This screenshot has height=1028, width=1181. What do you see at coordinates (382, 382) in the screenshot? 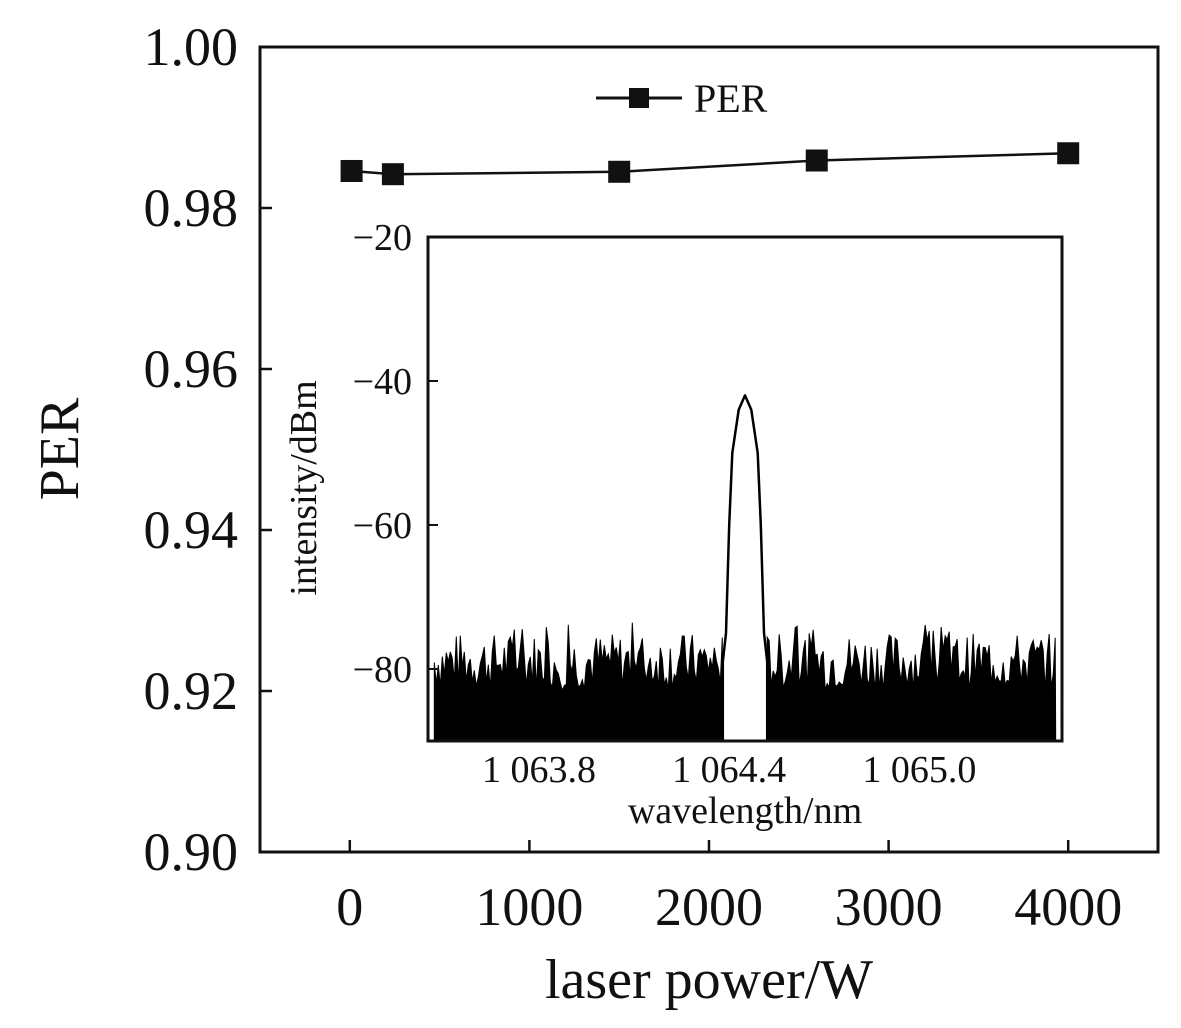
I see `inset-y-tick-label: −40` at bounding box center [382, 382].